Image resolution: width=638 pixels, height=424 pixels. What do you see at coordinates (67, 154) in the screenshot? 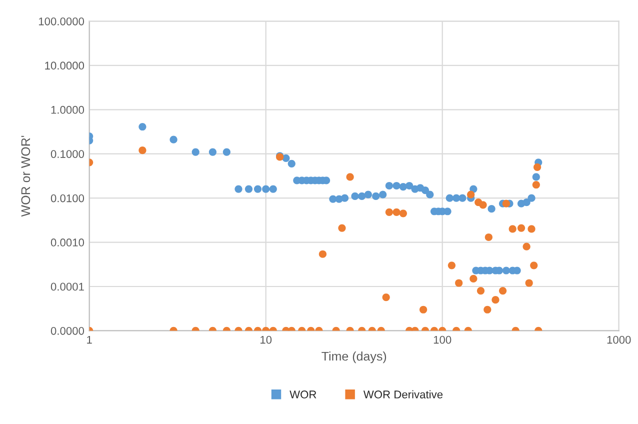
I see `y-tick-label: 0.1000` at bounding box center [67, 154].